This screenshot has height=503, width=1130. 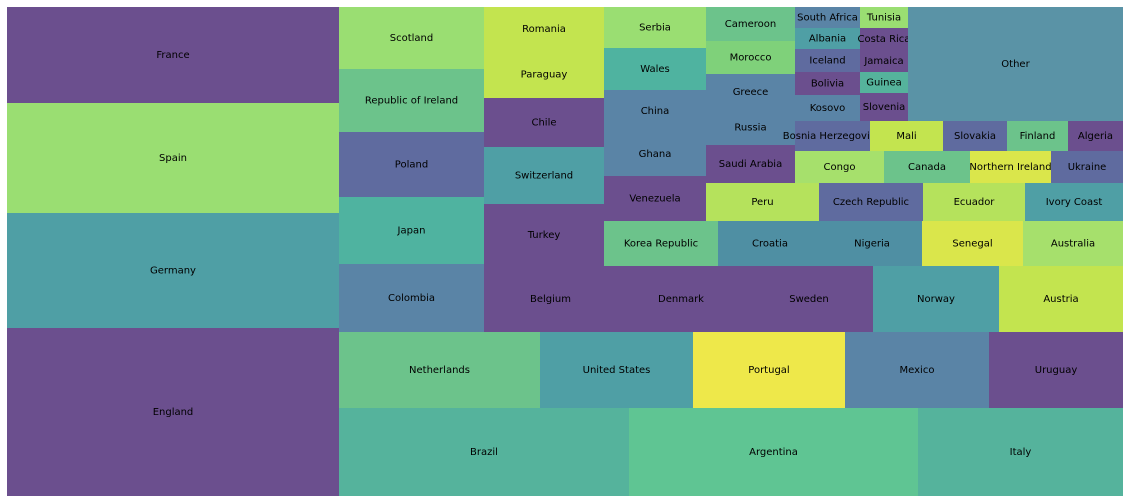 I want to click on treemap-cell-slovenia, so click(x=884, y=107).